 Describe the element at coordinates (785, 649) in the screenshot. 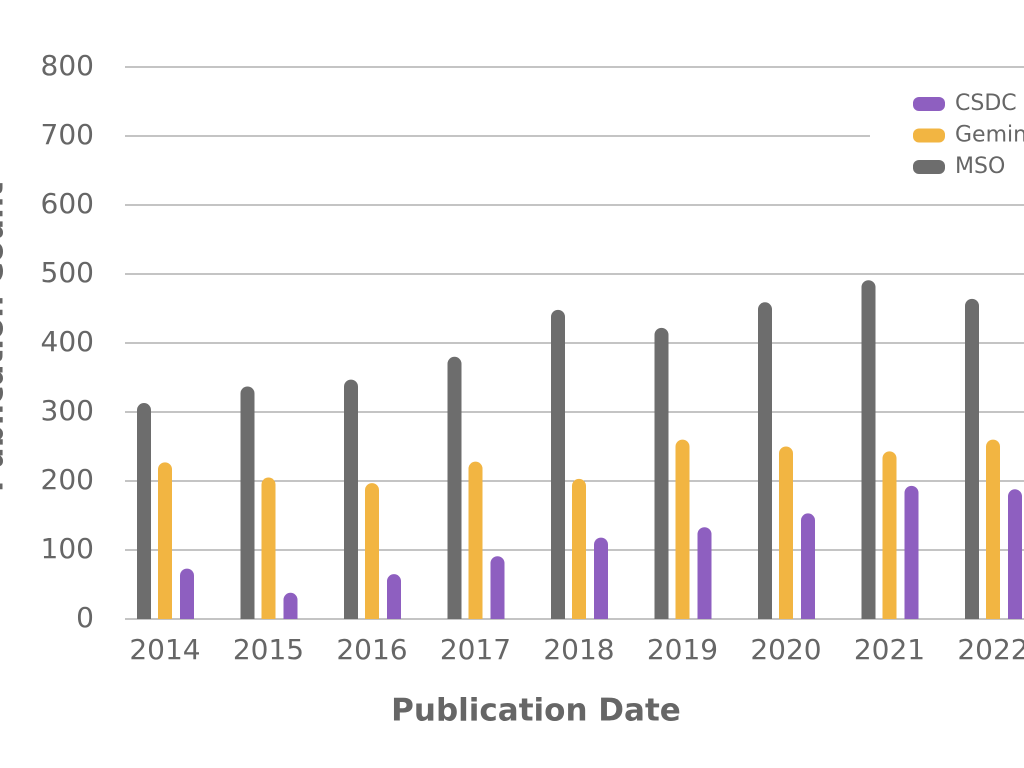

I see `x-tick-label: 2020` at that location.